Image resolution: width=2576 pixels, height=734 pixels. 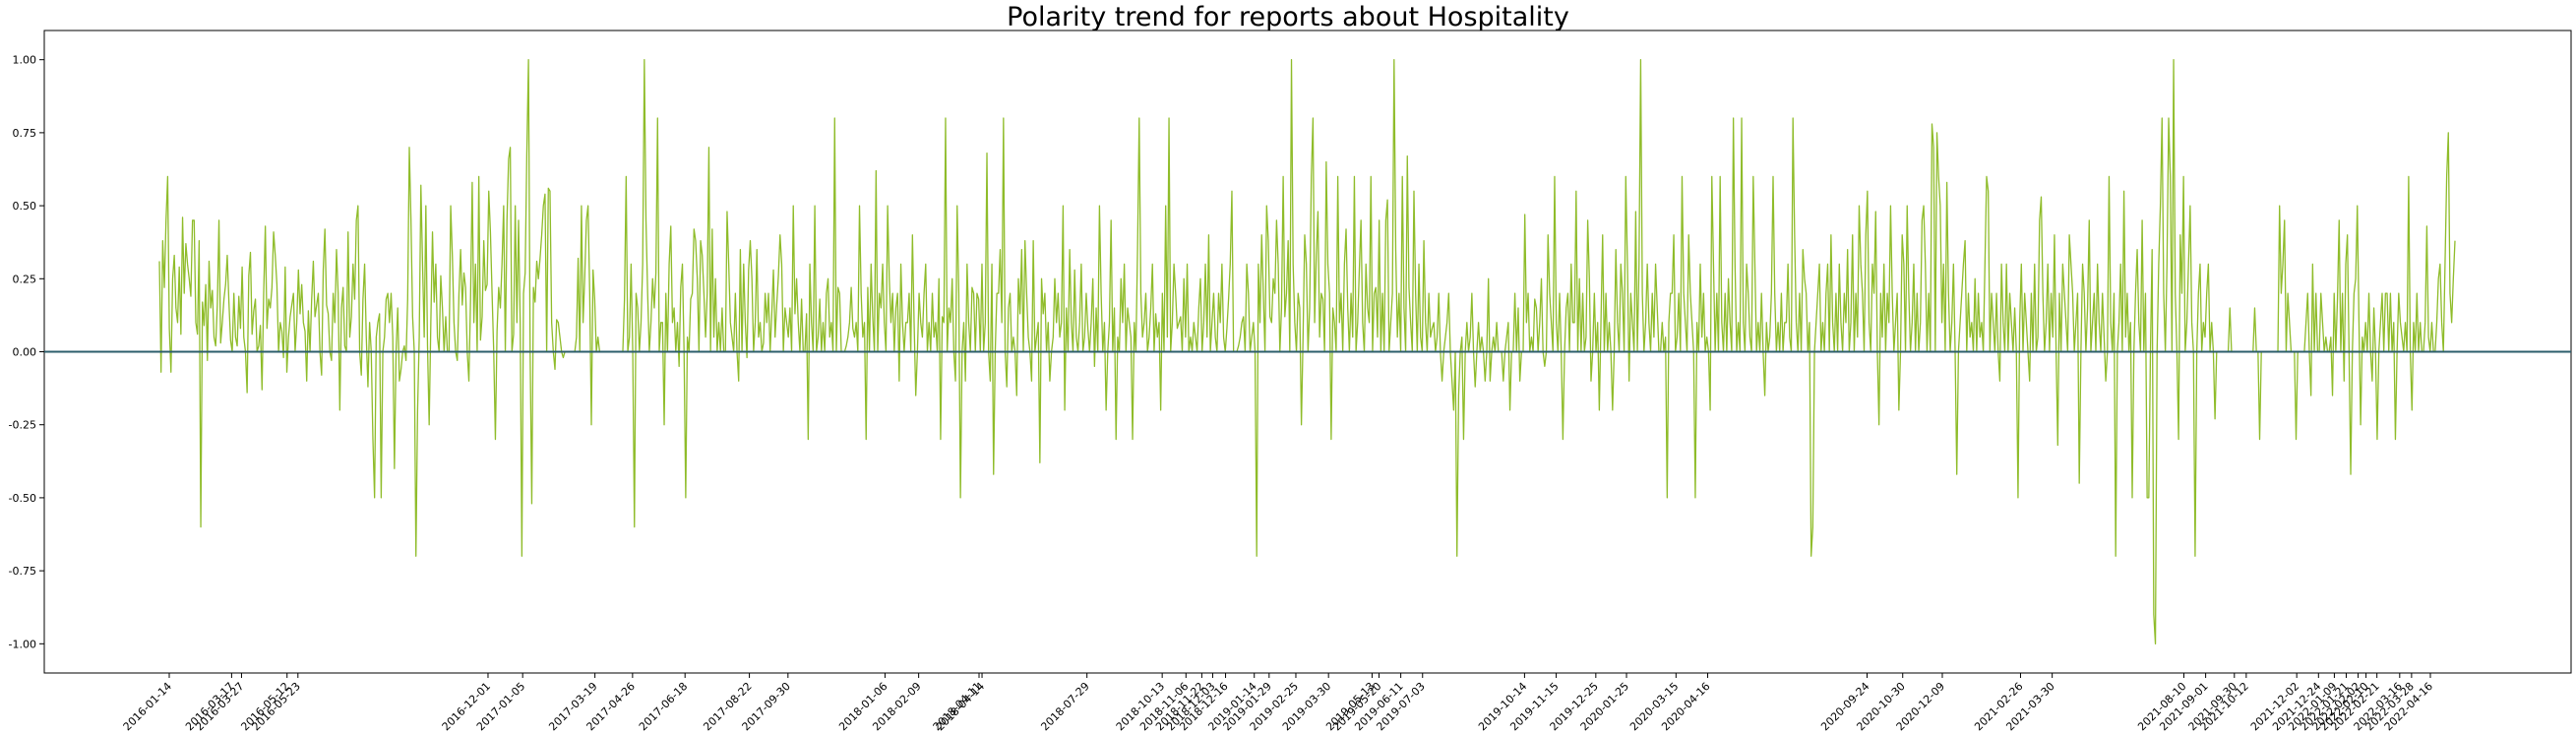 I want to click on y-axis: 1.00 0.75 0.50 0.25 0.00 -0.25 -0.50 -0.75 -1.00, so click(x=26, y=352).